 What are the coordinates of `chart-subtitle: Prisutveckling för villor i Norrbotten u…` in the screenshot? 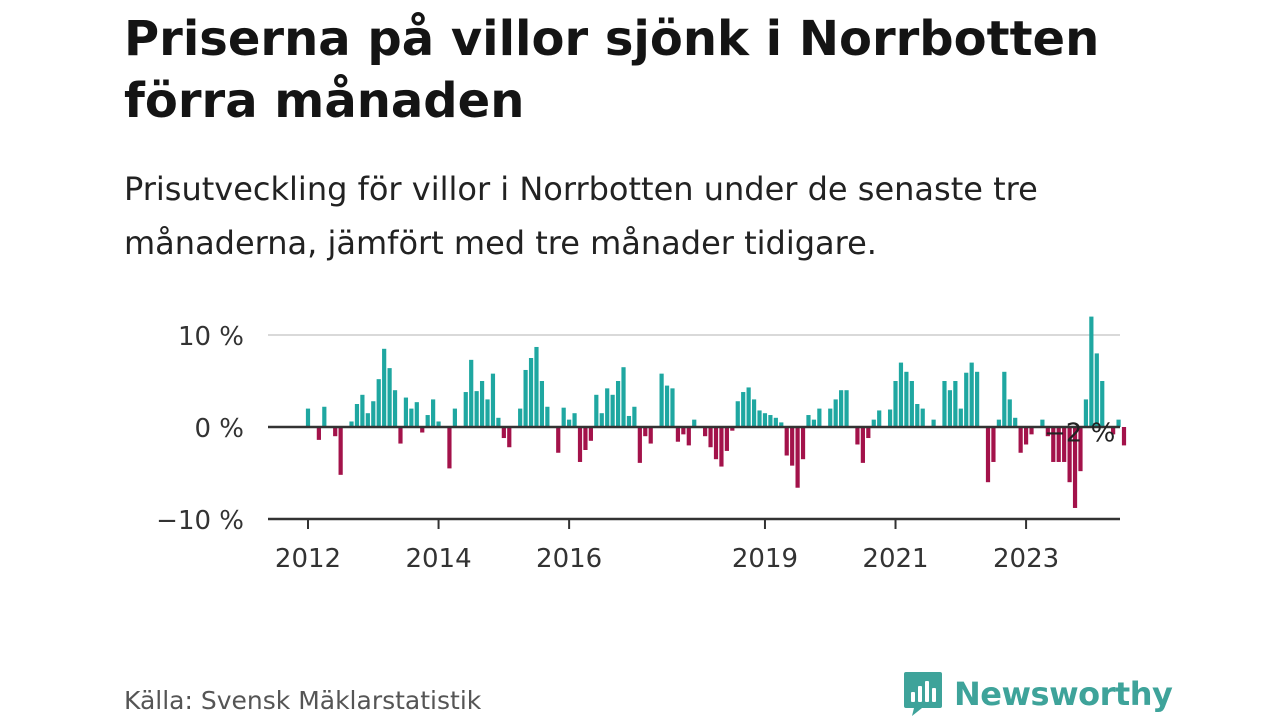 It's located at (581, 216).